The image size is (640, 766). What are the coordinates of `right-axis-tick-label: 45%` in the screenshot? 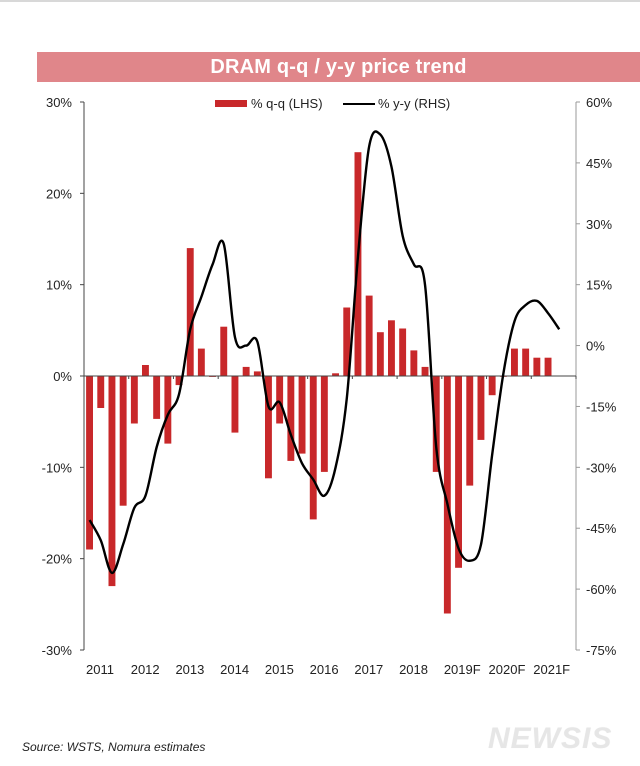 It's located at (599, 163).